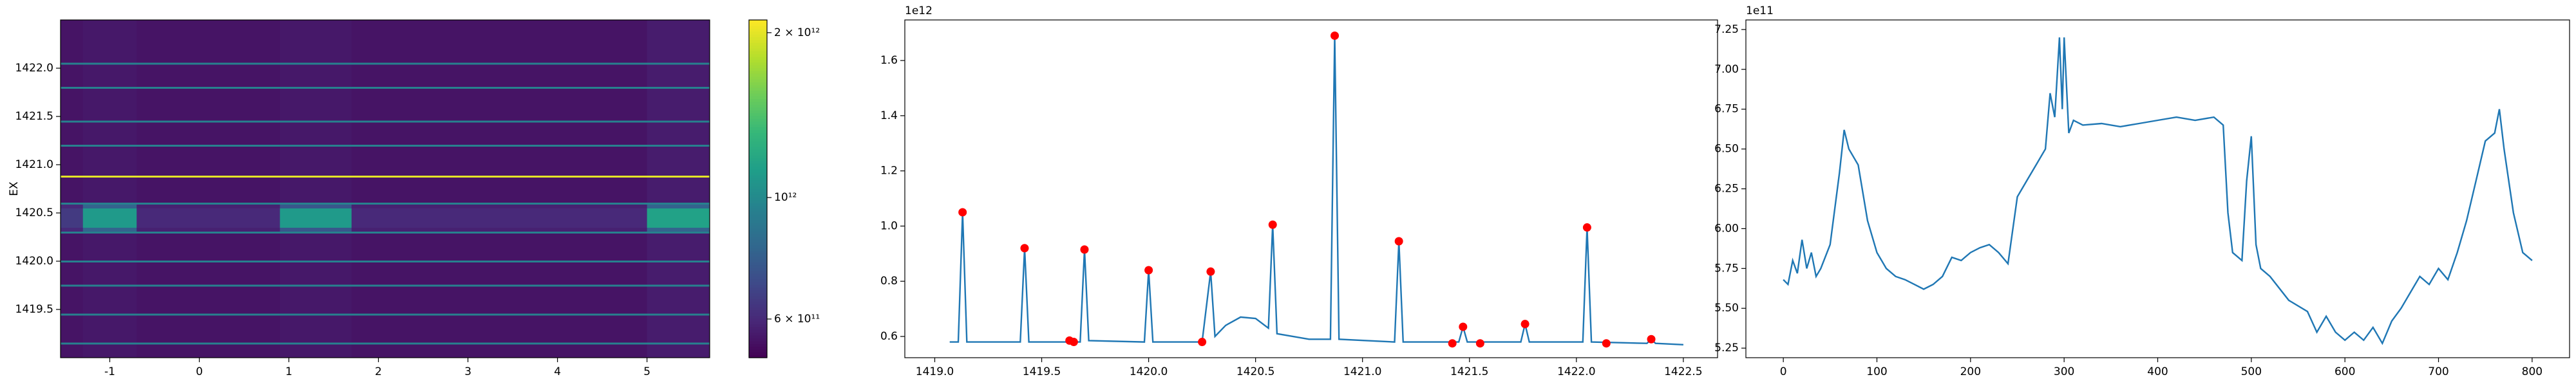 The image size is (2576, 386). Describe the element at coordinates (2344, 371) in the screenshot. I see `x-tick-label: 600` at that location.